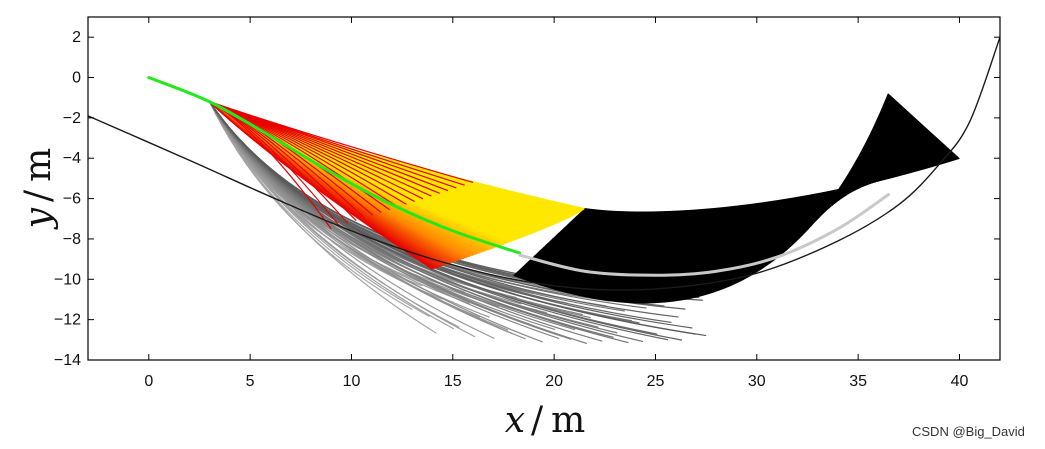 Image resolution: width=1045 pixels, height=449 pixels. I want to click on x-tick-label: 5, so click(250, 381).